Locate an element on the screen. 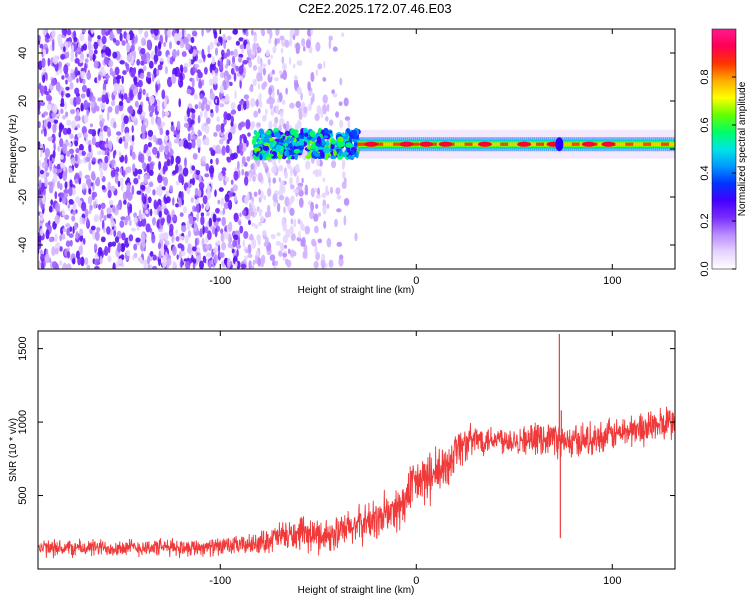 The image size is (750, 600). snr-y-axis-label: SNR (10 * v/v) is located at coordinates (13, 450).